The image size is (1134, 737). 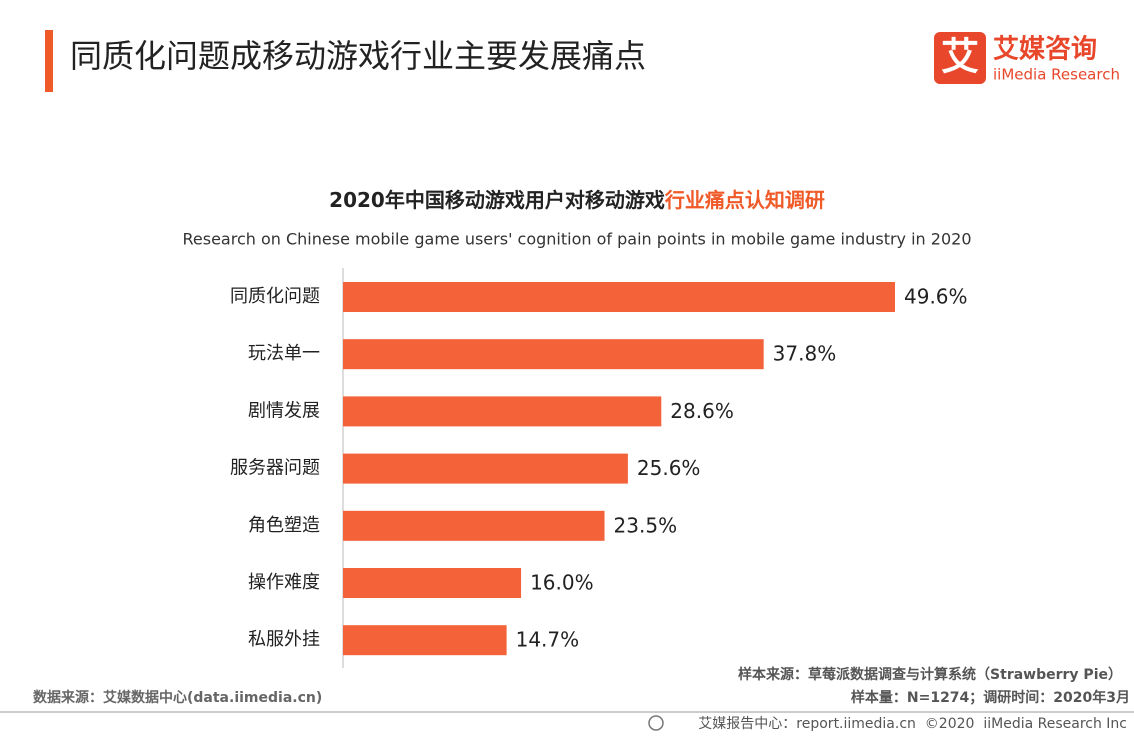 I want to click on category-label: 玩法单一, so click(x=284, y=353).